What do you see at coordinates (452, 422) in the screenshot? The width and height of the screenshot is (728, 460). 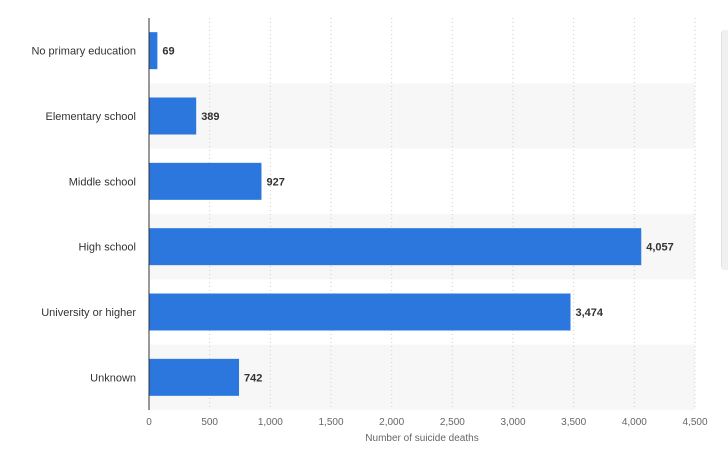 I see `x-tick-label: 2,500` at bounding box center [452, 422].